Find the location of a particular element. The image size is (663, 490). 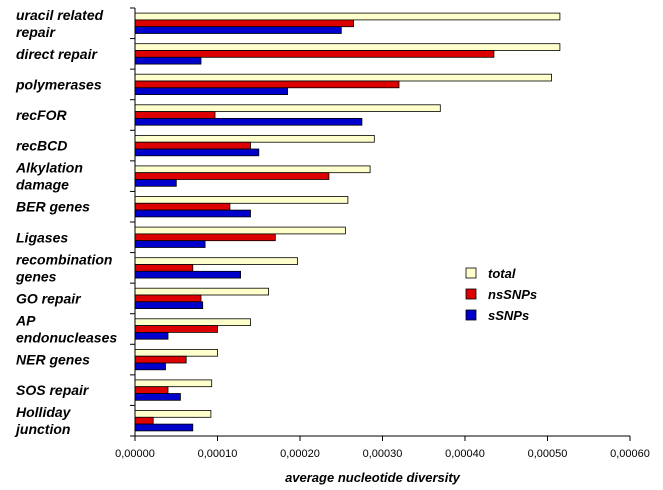

legend-swatch-sSNPs is located at coordinates (471, 315).